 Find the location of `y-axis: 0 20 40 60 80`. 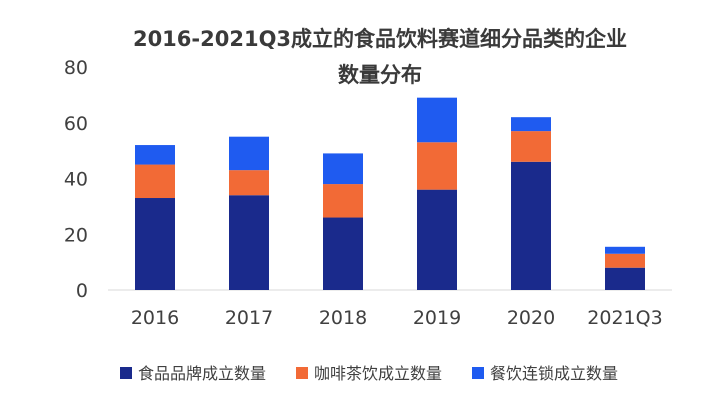

y-axis: 0 20 40 60 80 is located at coordinates (76, 179).